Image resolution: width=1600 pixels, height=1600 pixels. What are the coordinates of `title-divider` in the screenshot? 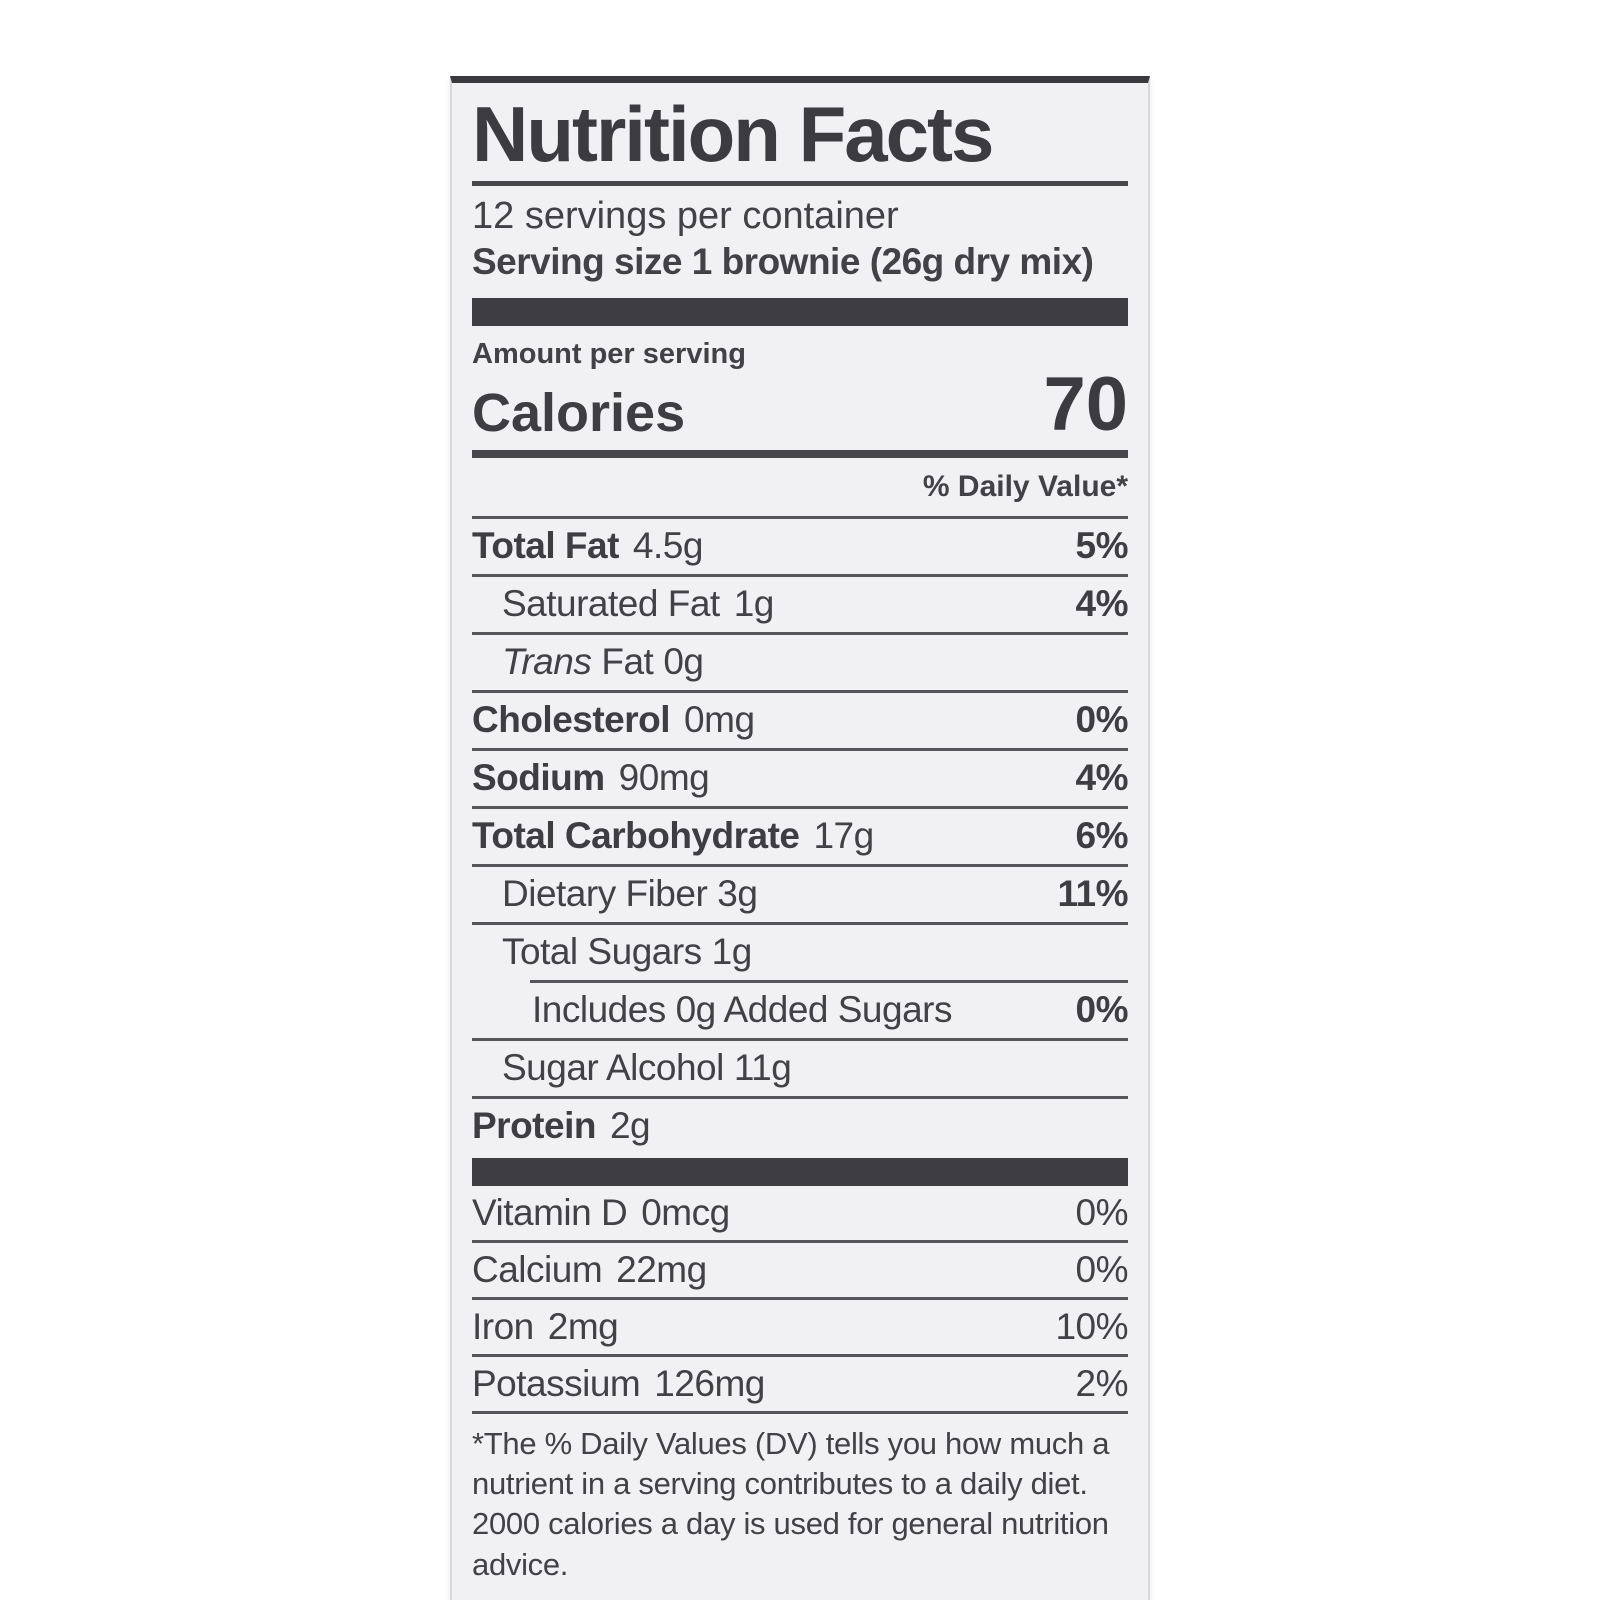 It's located at (800, 183).